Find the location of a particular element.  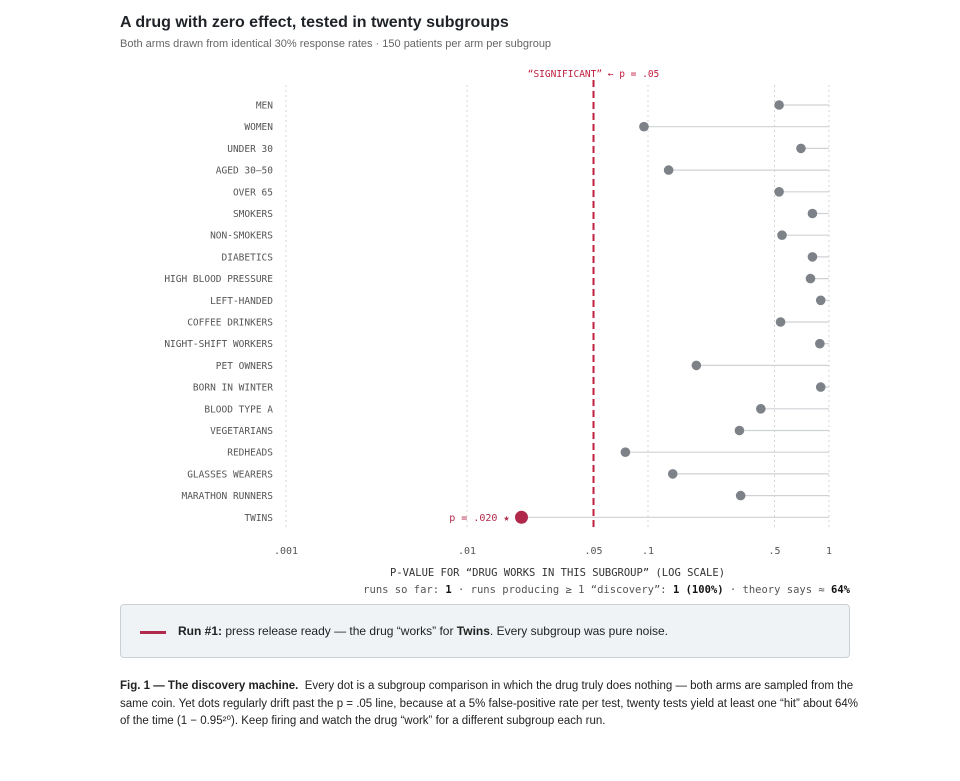

theory-label: · theory says ≈ is located at coordinates (777, 590).